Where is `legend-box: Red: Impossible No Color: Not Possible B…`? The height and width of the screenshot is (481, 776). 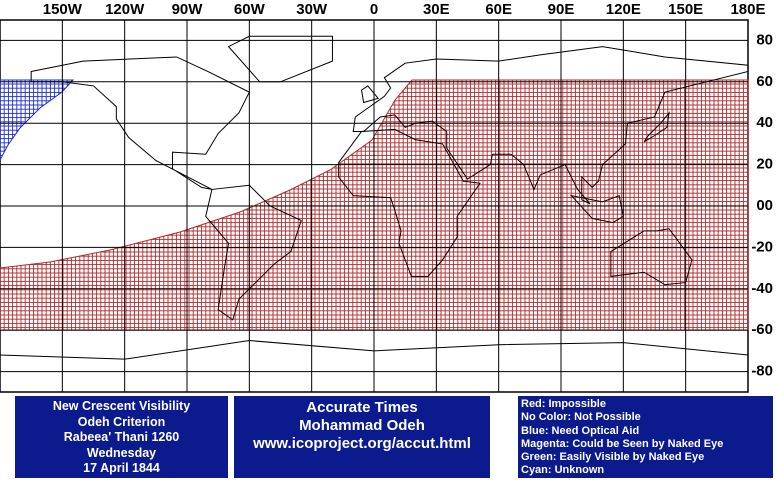
legend-box: Red: Impossible No Color: Not Possible B… is located at coordinates (645, 437).